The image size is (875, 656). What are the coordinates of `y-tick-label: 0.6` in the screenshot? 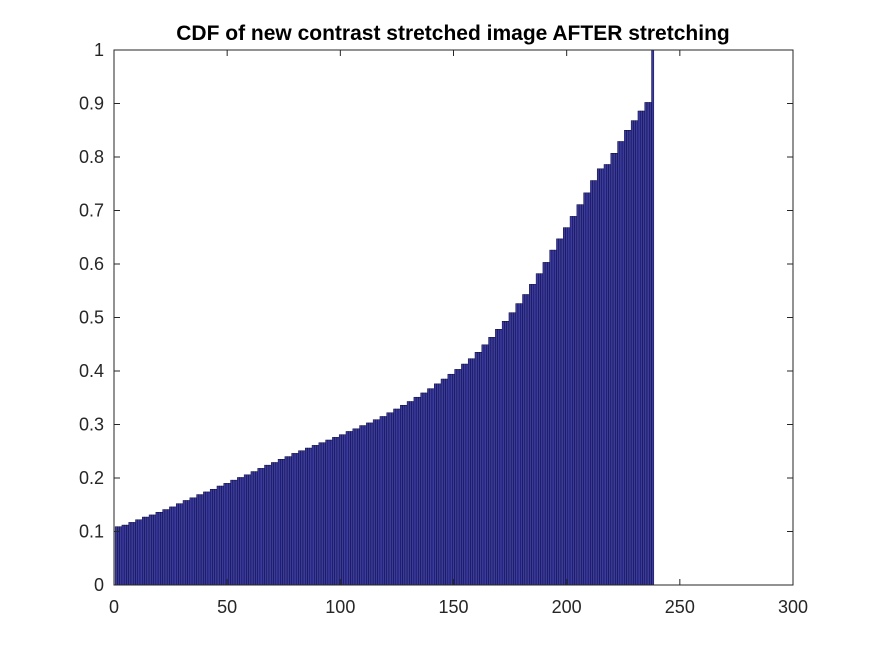 It's located at (91, 264).